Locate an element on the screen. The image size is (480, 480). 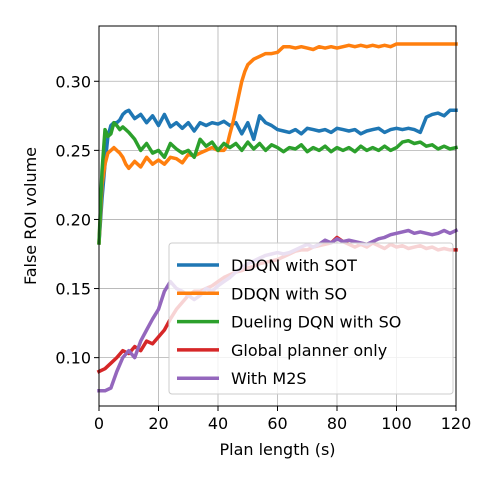
x-tick-label: 120 is located at coordinates (456, 423).